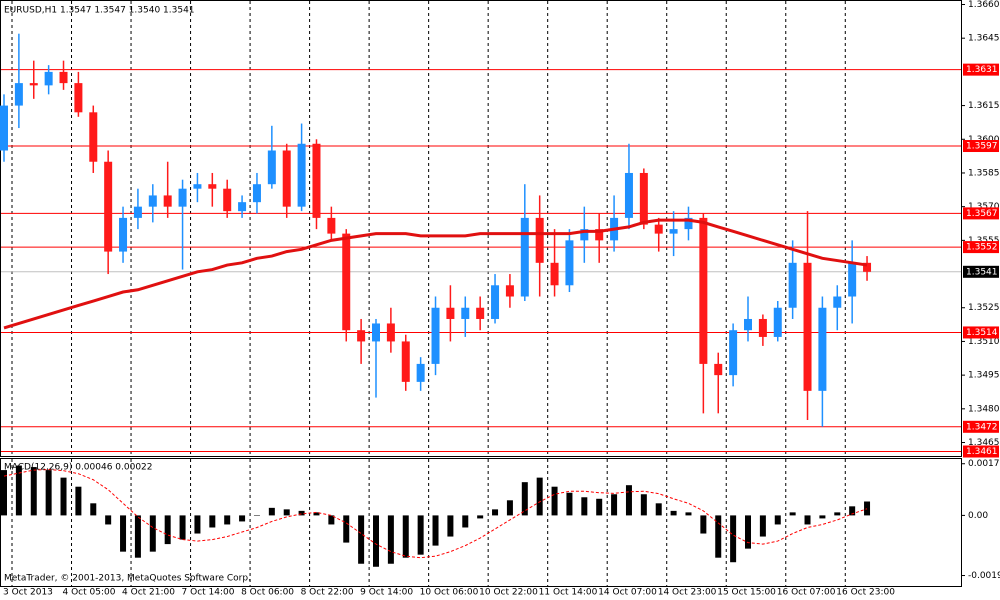 The width and height of the screenshot is (1000, 600). What do you see at coordinates (28, 593) in the screenshot?
I see `x-tick-label: 3 Oct 2013` at bounding box center [28, 593].